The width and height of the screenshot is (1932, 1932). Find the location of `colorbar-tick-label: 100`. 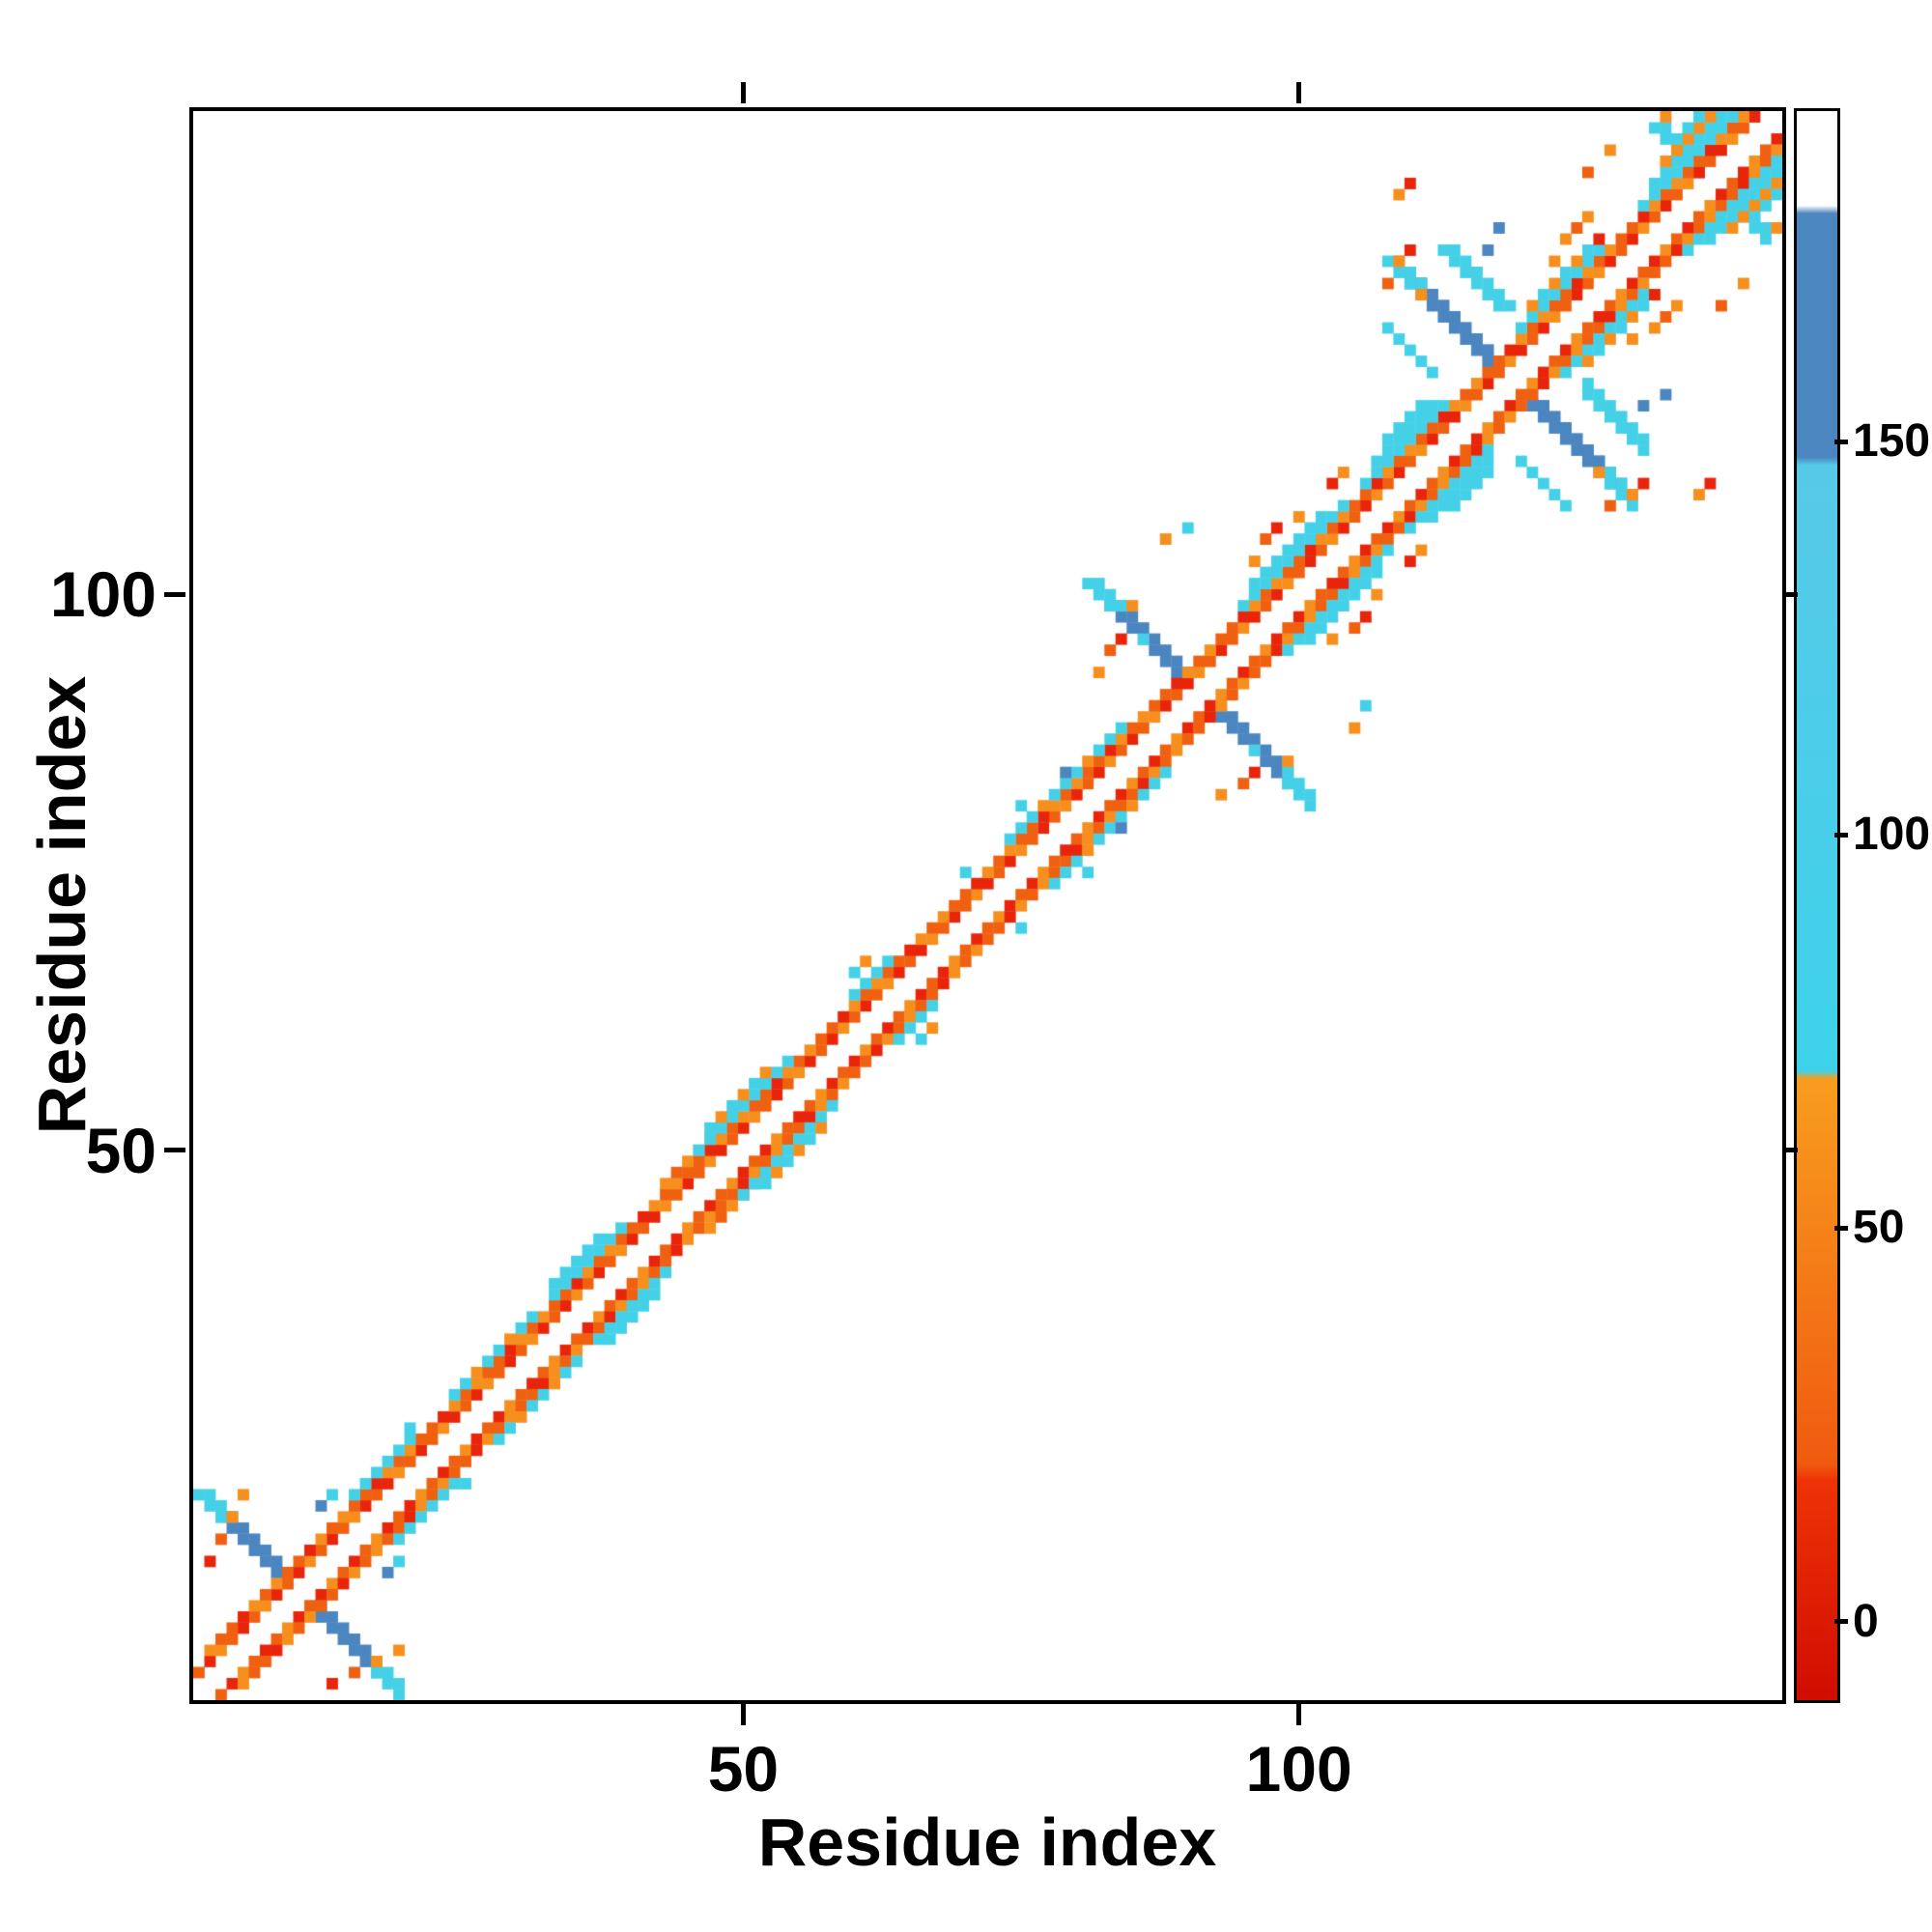

colorbar-tick-label: 100 is located at coordinates (1892, 835).